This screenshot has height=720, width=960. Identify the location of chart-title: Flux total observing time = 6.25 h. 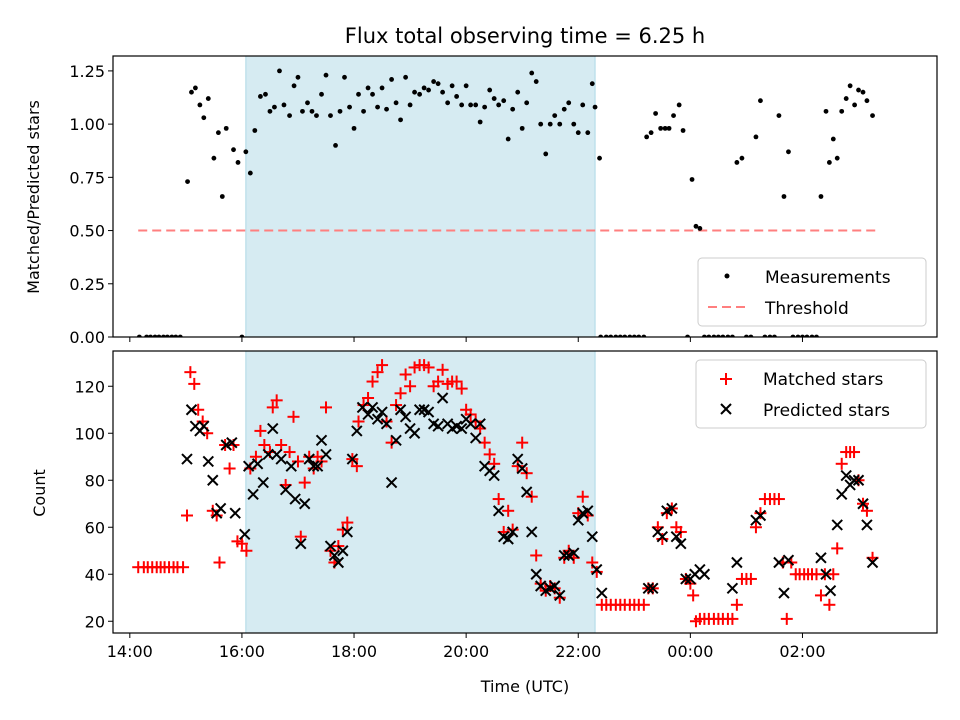
(525, 36).